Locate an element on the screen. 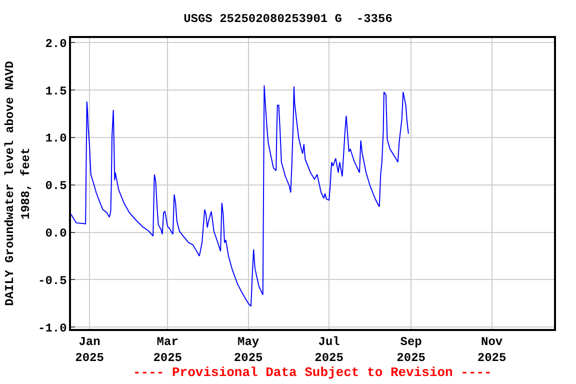 The image size is (576, 384). y-tick-label: 2.0 is located at coordinates (56, 43).